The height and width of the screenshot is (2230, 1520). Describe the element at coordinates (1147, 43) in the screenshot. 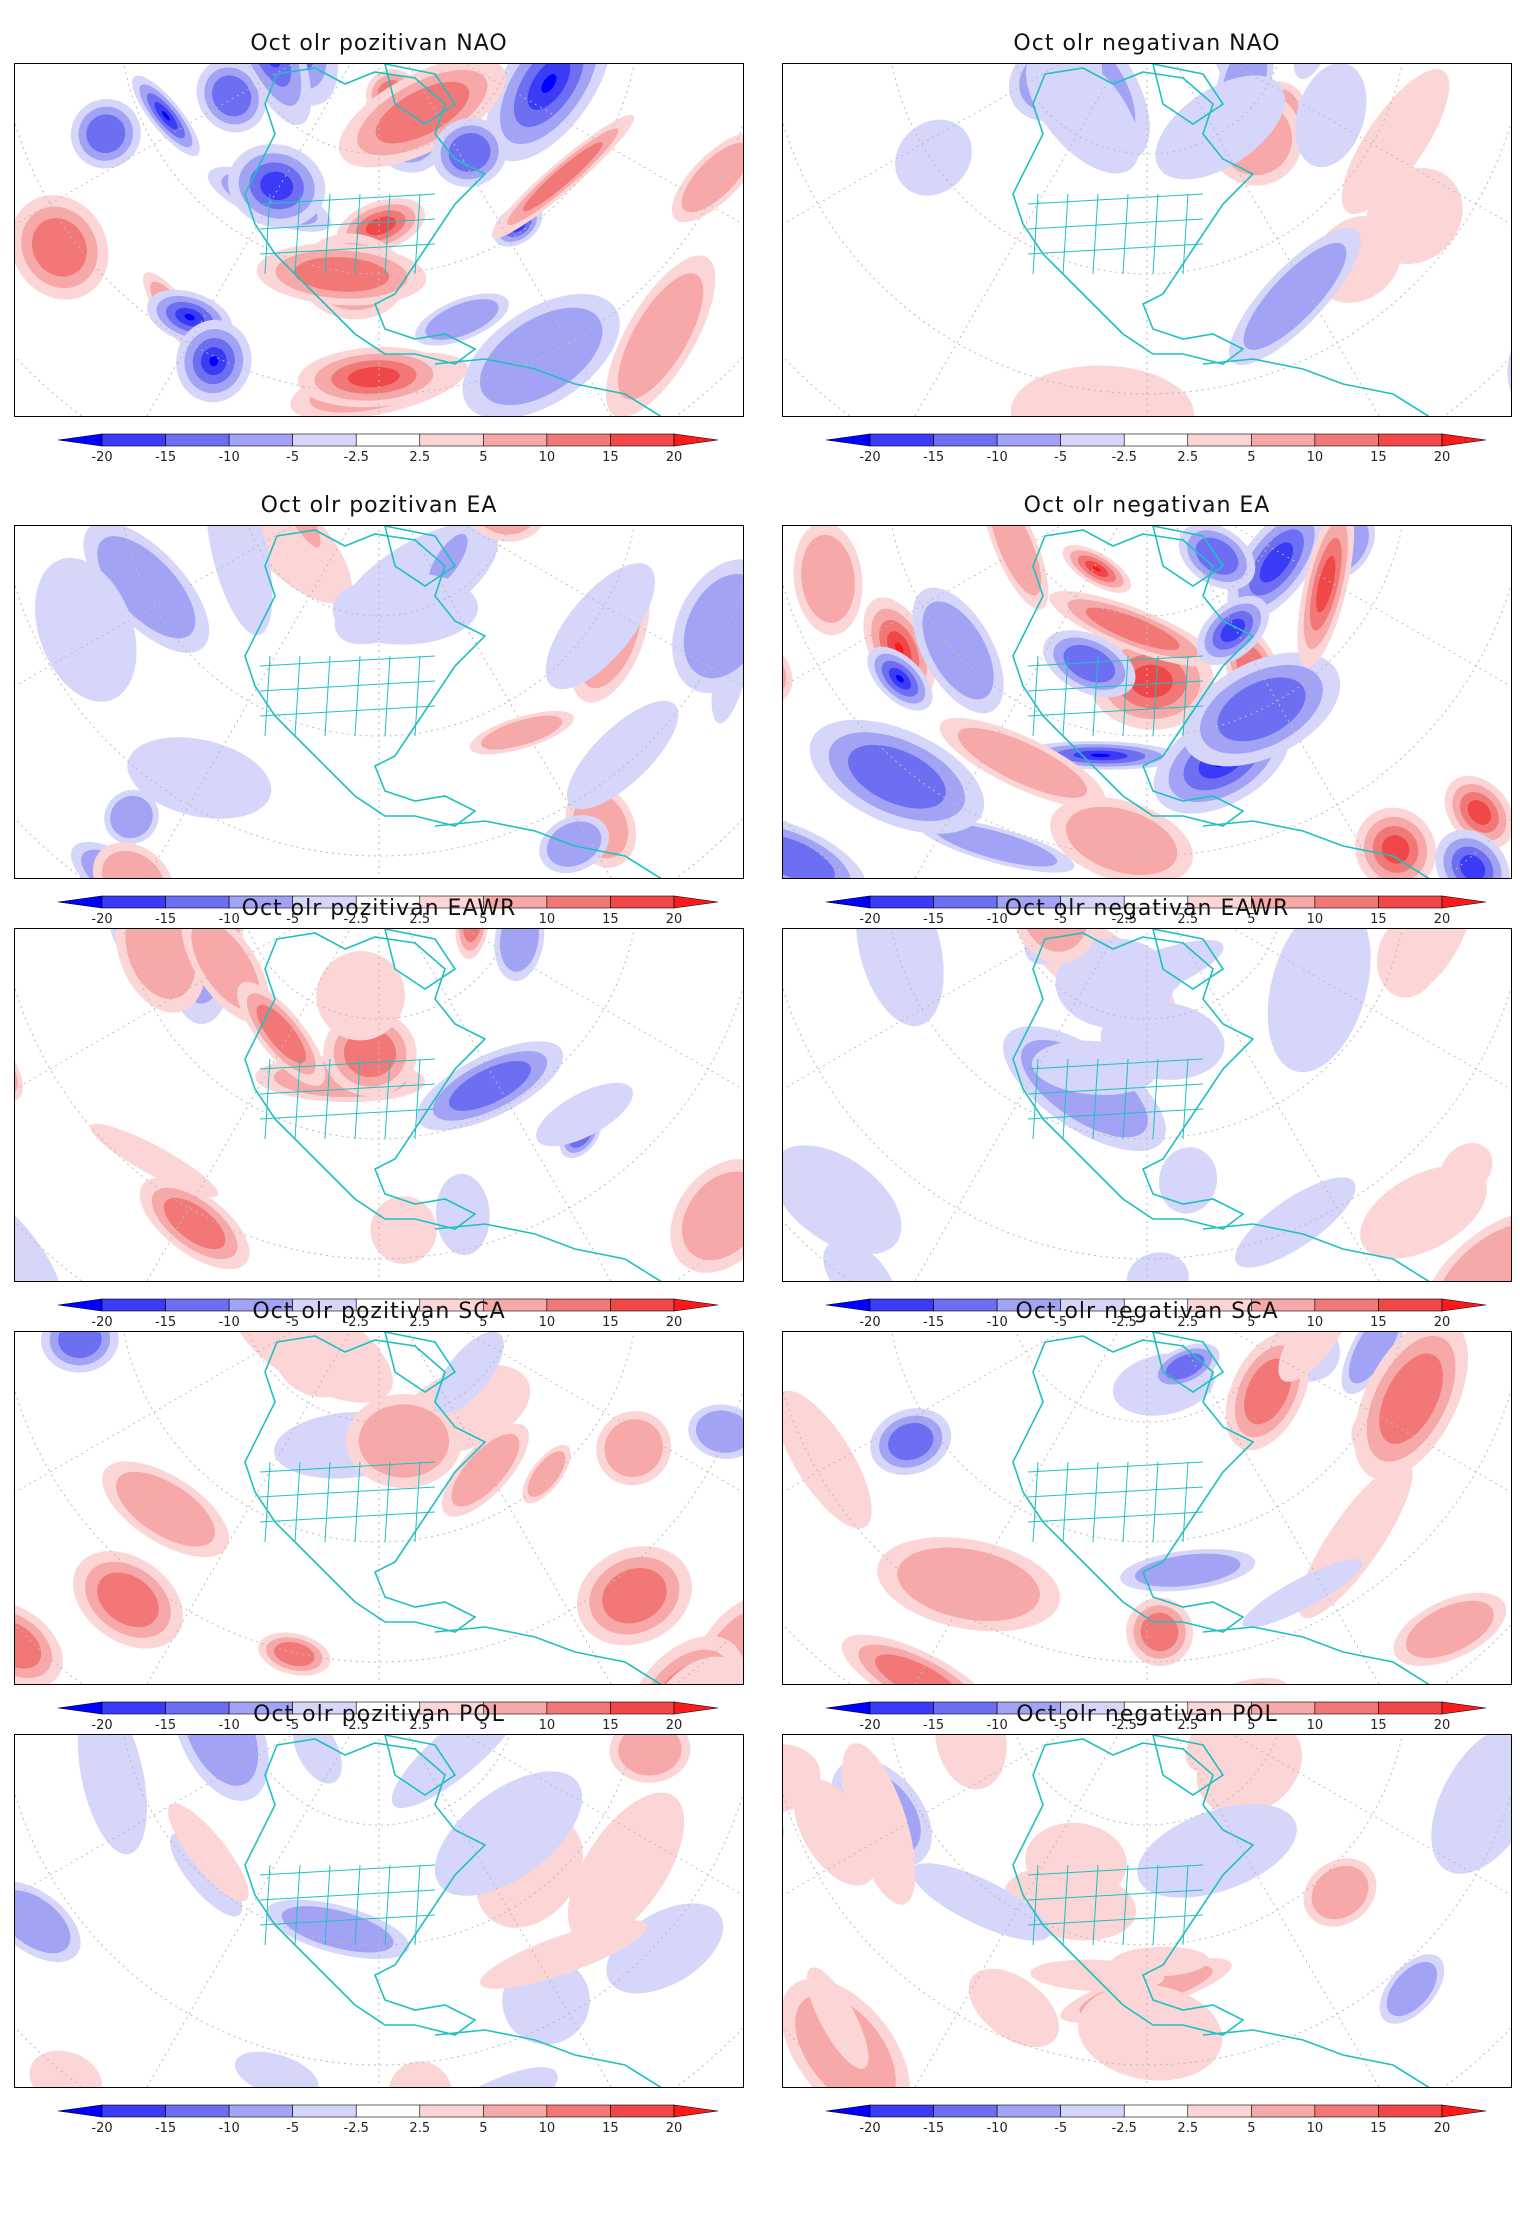

I see `panel-title: Oct olr negativan NAO` at that location.